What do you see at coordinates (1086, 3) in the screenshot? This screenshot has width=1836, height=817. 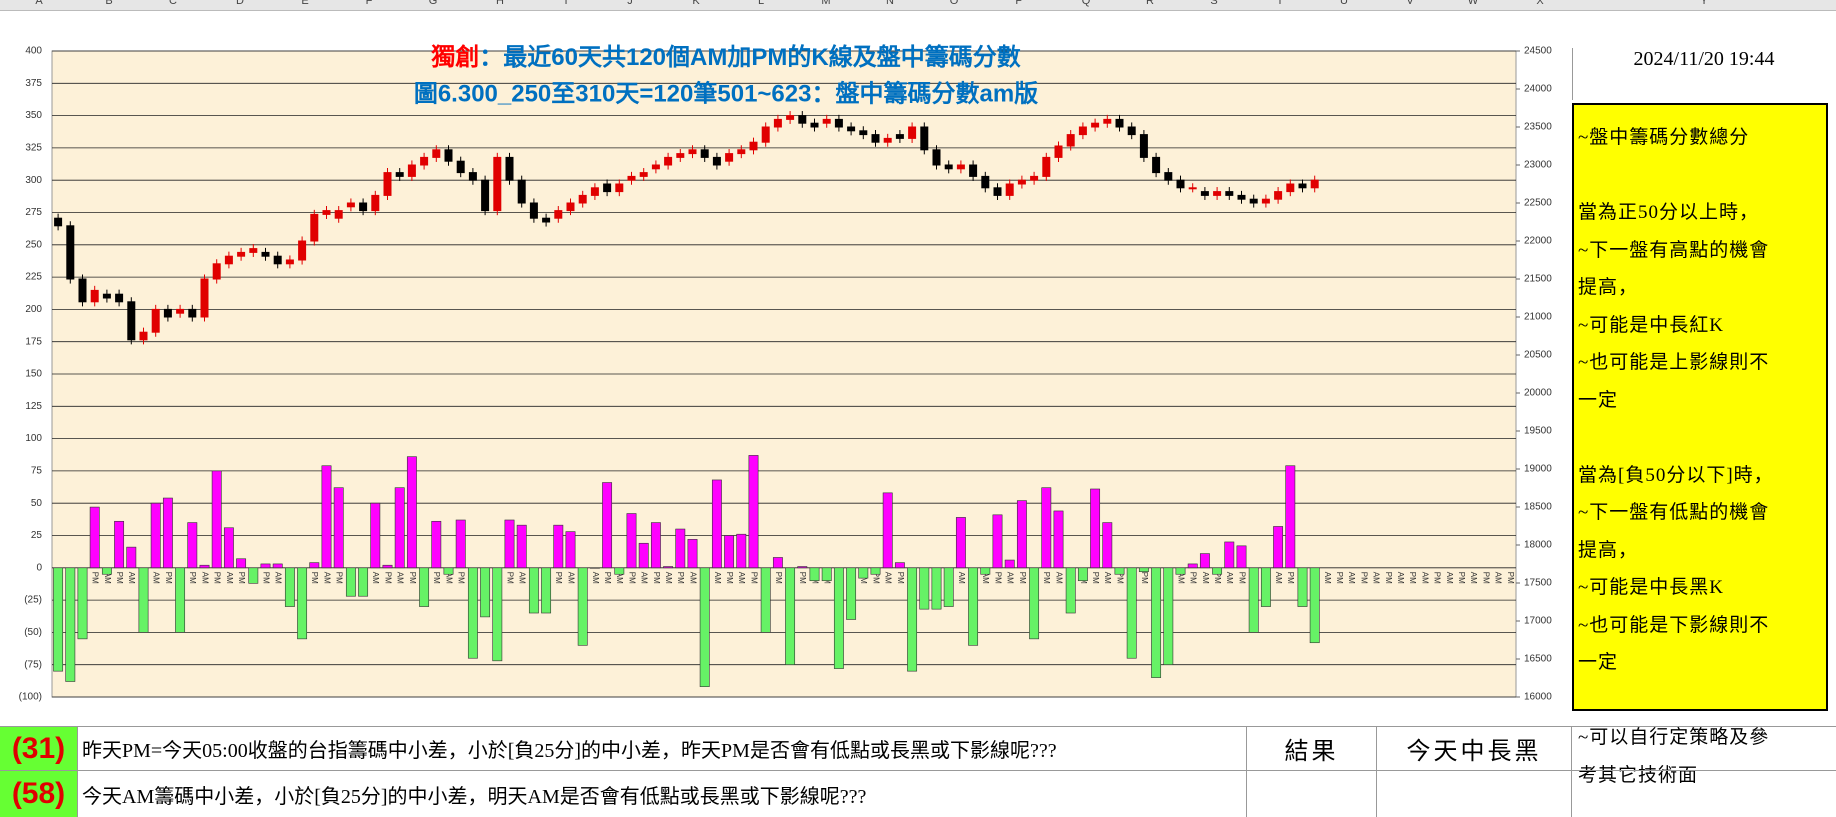 I see `column-header: Q` at bounding box center [1086, 3].